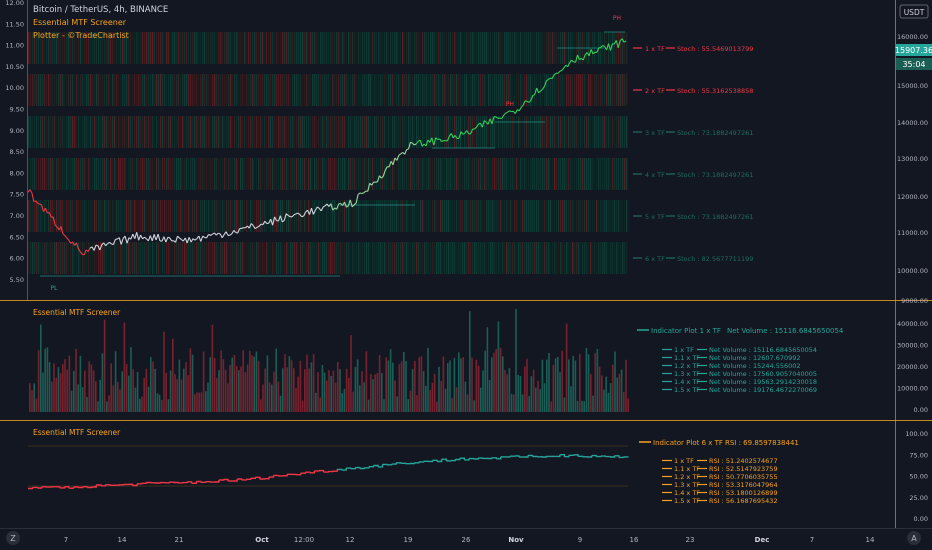 This screenshot has height=550, width=932. I want to click on volume-pane-title: Essential MTF Screener, so click(77, 312).